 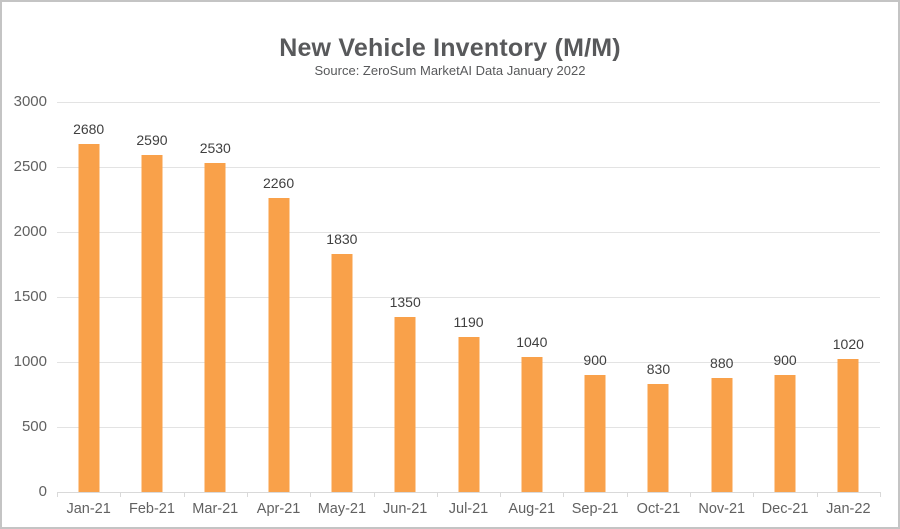 What do you see at coordinates (342, 509) in the screenshot?
I see `x-axis-tick-label: May-21` at bounding box center [342, 509].